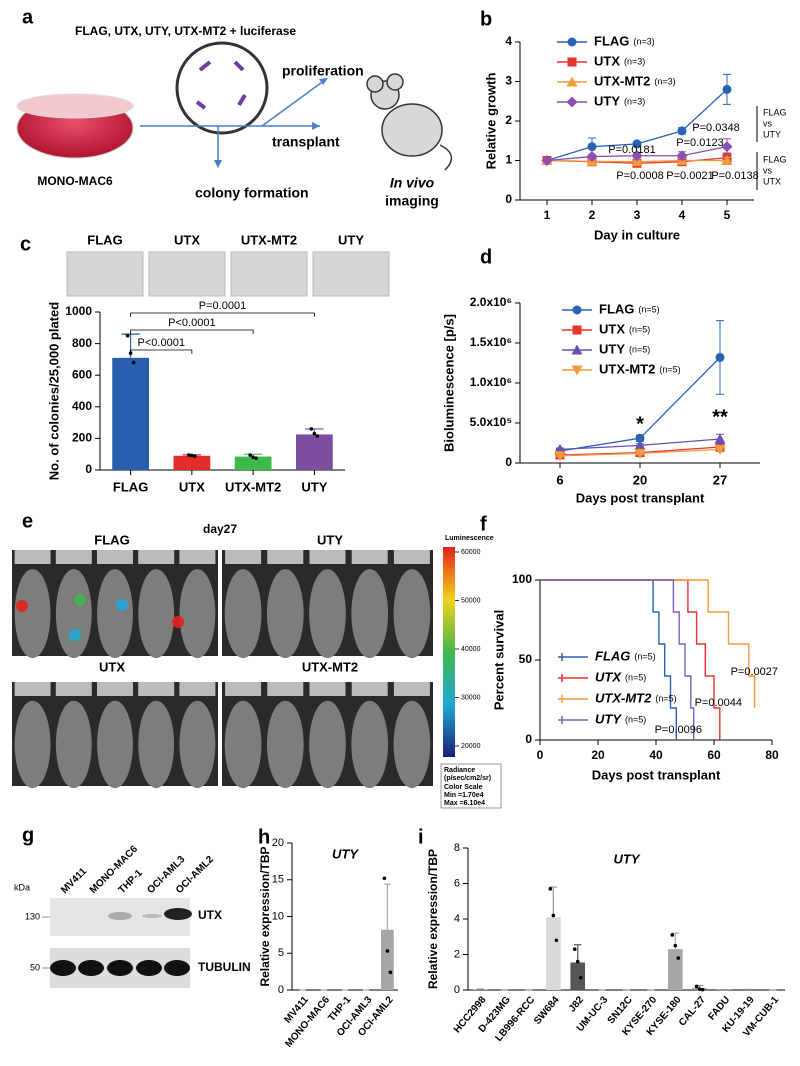  What do you see at coordinates (491, 302) in the screenshot?
I see `y-tick-label: 2.0x10⁶` at bounding box center [491, 302].